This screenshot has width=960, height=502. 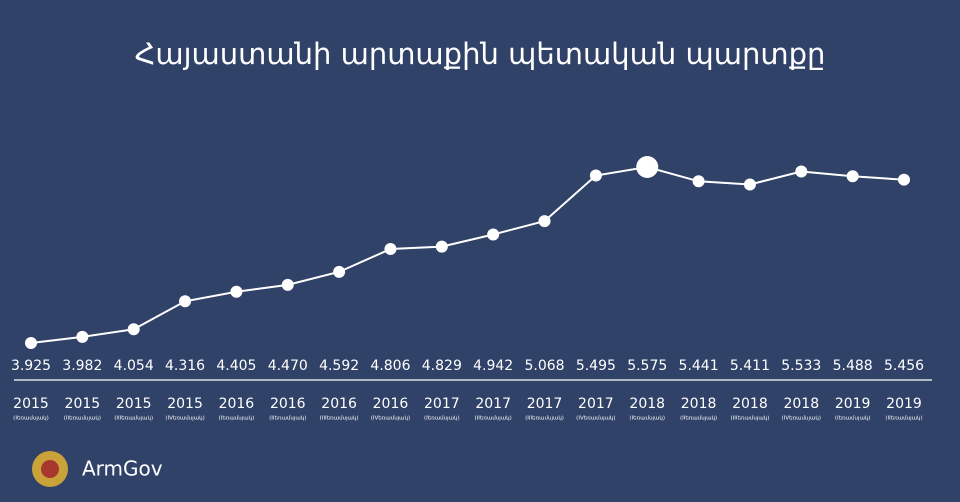 I want to click on value-label: 5.495, so click(x=596, y=366).